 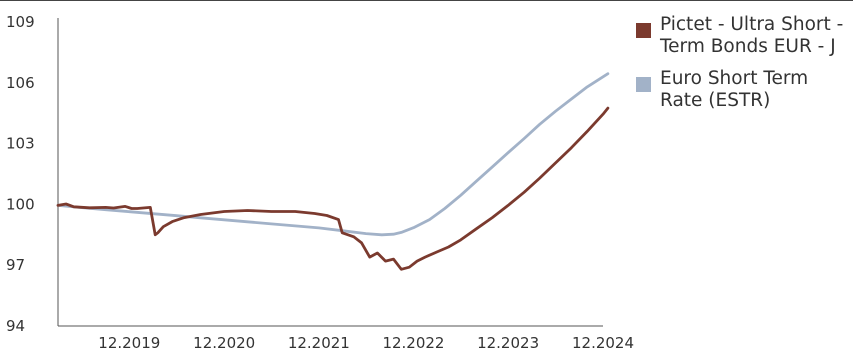 What do you see at coordinates (508, 342) in the screenshot?
I see `x-tick-label: 12.2023` at bounding box center [508, 342].